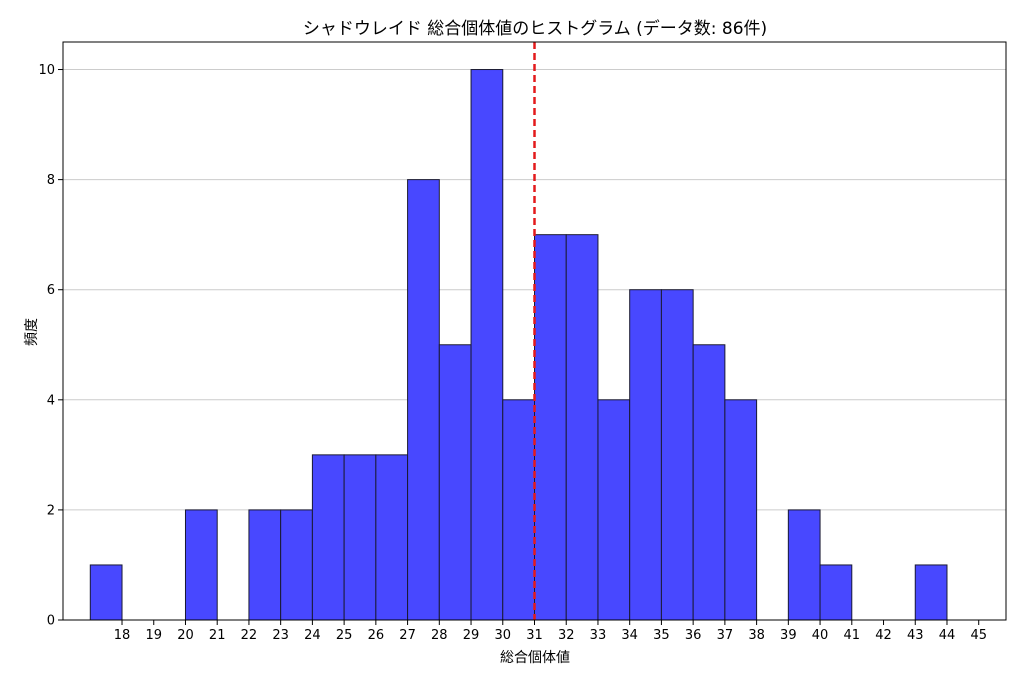  I want to click on y-axis-label: 頻度, so click(32, 332).